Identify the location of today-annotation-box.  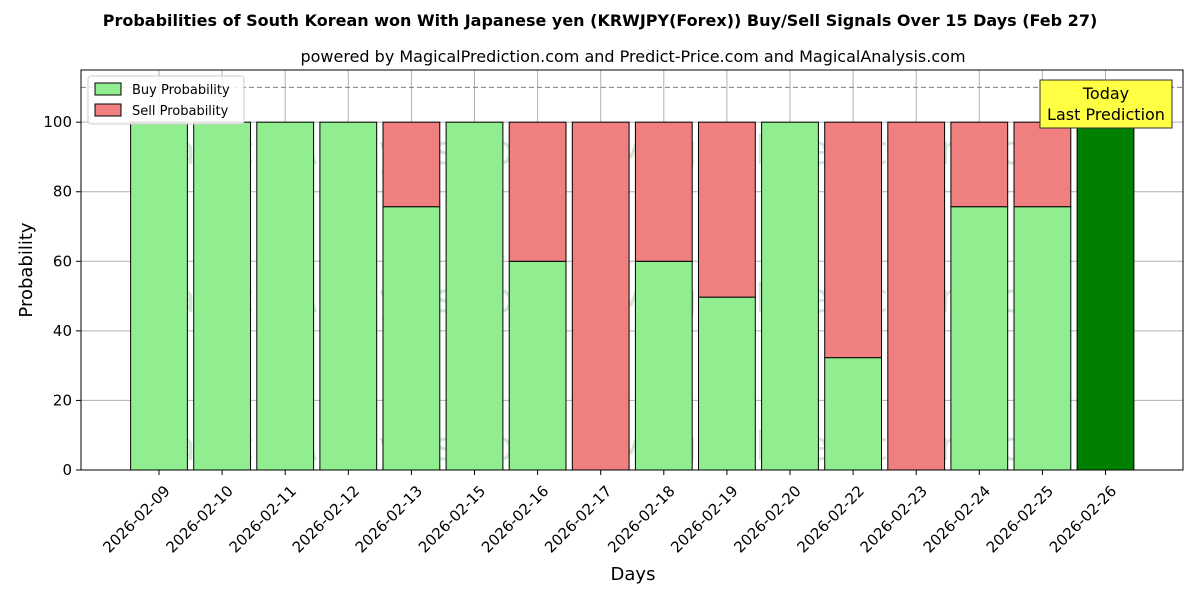
(1106, 104).